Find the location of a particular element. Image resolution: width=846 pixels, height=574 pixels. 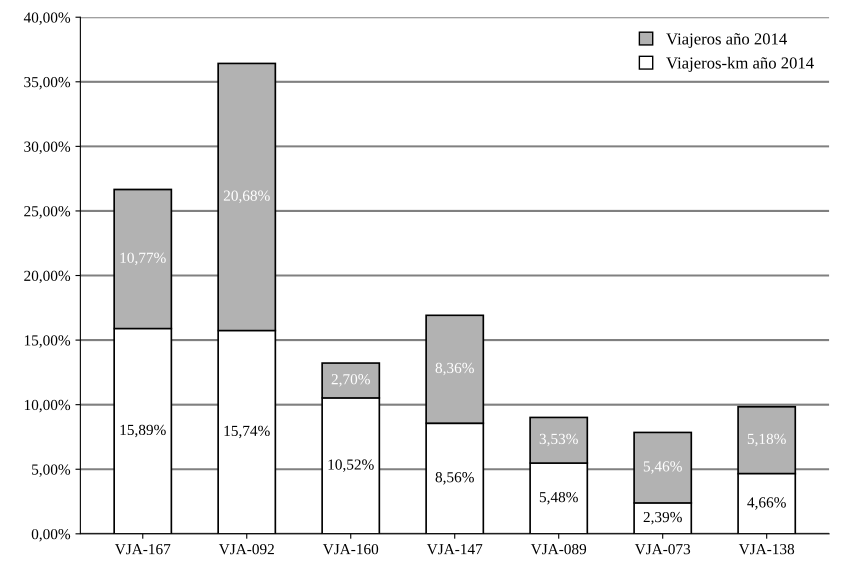

x-tick-label: VJA-138 is located at coordinates (766, 549).